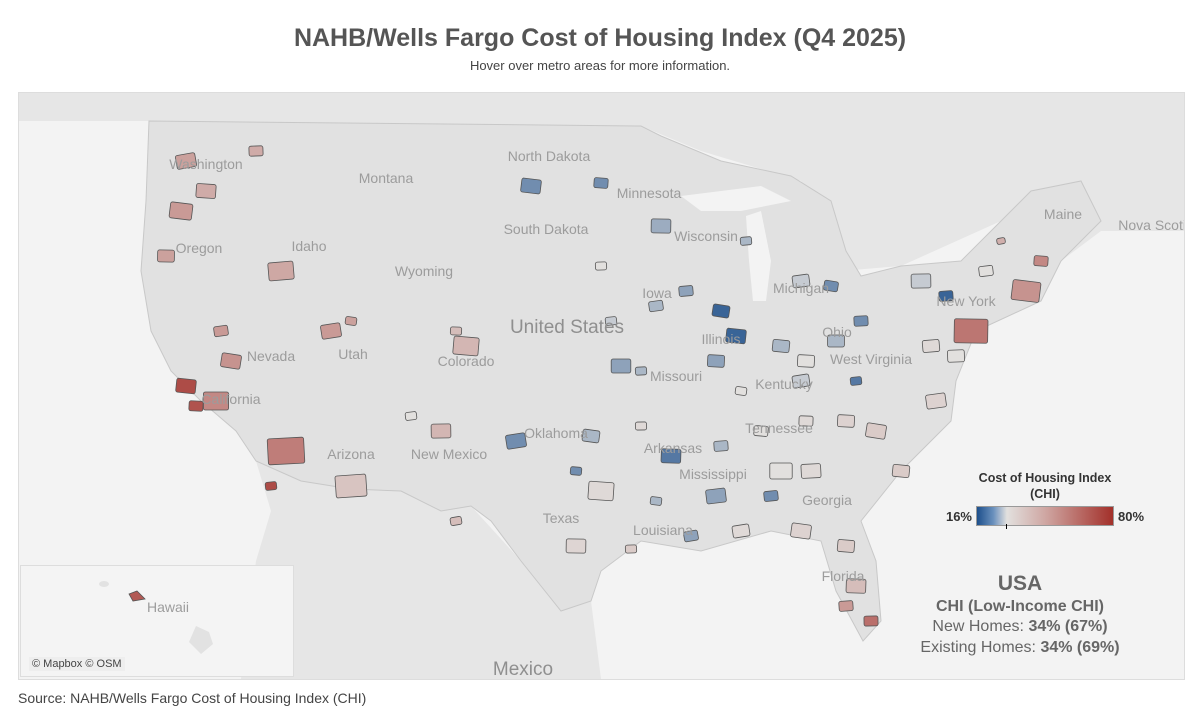 The height and width of the screenshot is (726, 1200). I want to click on new-homes-label: New Homes:, so click(980, 626).